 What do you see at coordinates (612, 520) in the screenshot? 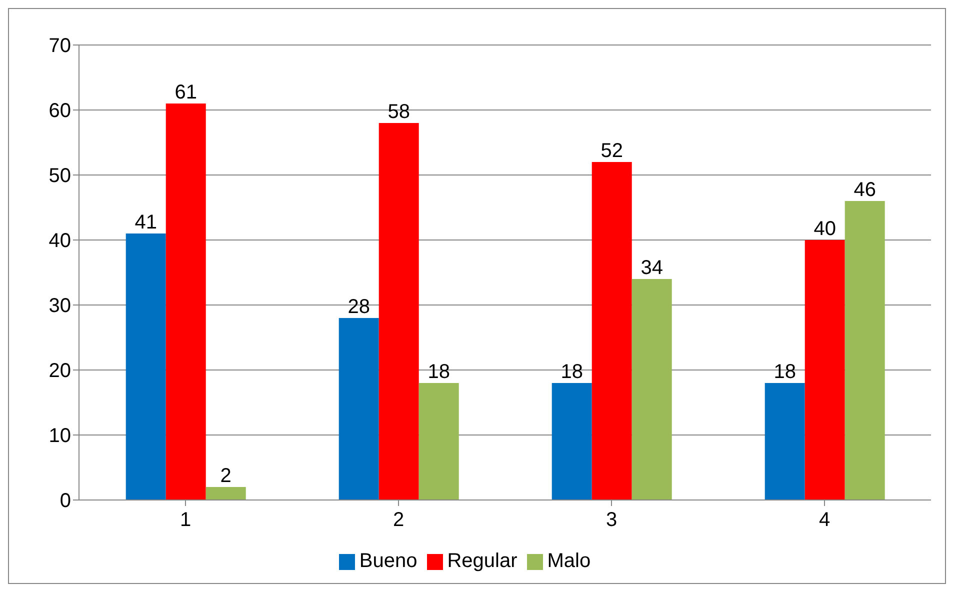
I see `x-tick-label: 3` at bounding box center [612, 520].